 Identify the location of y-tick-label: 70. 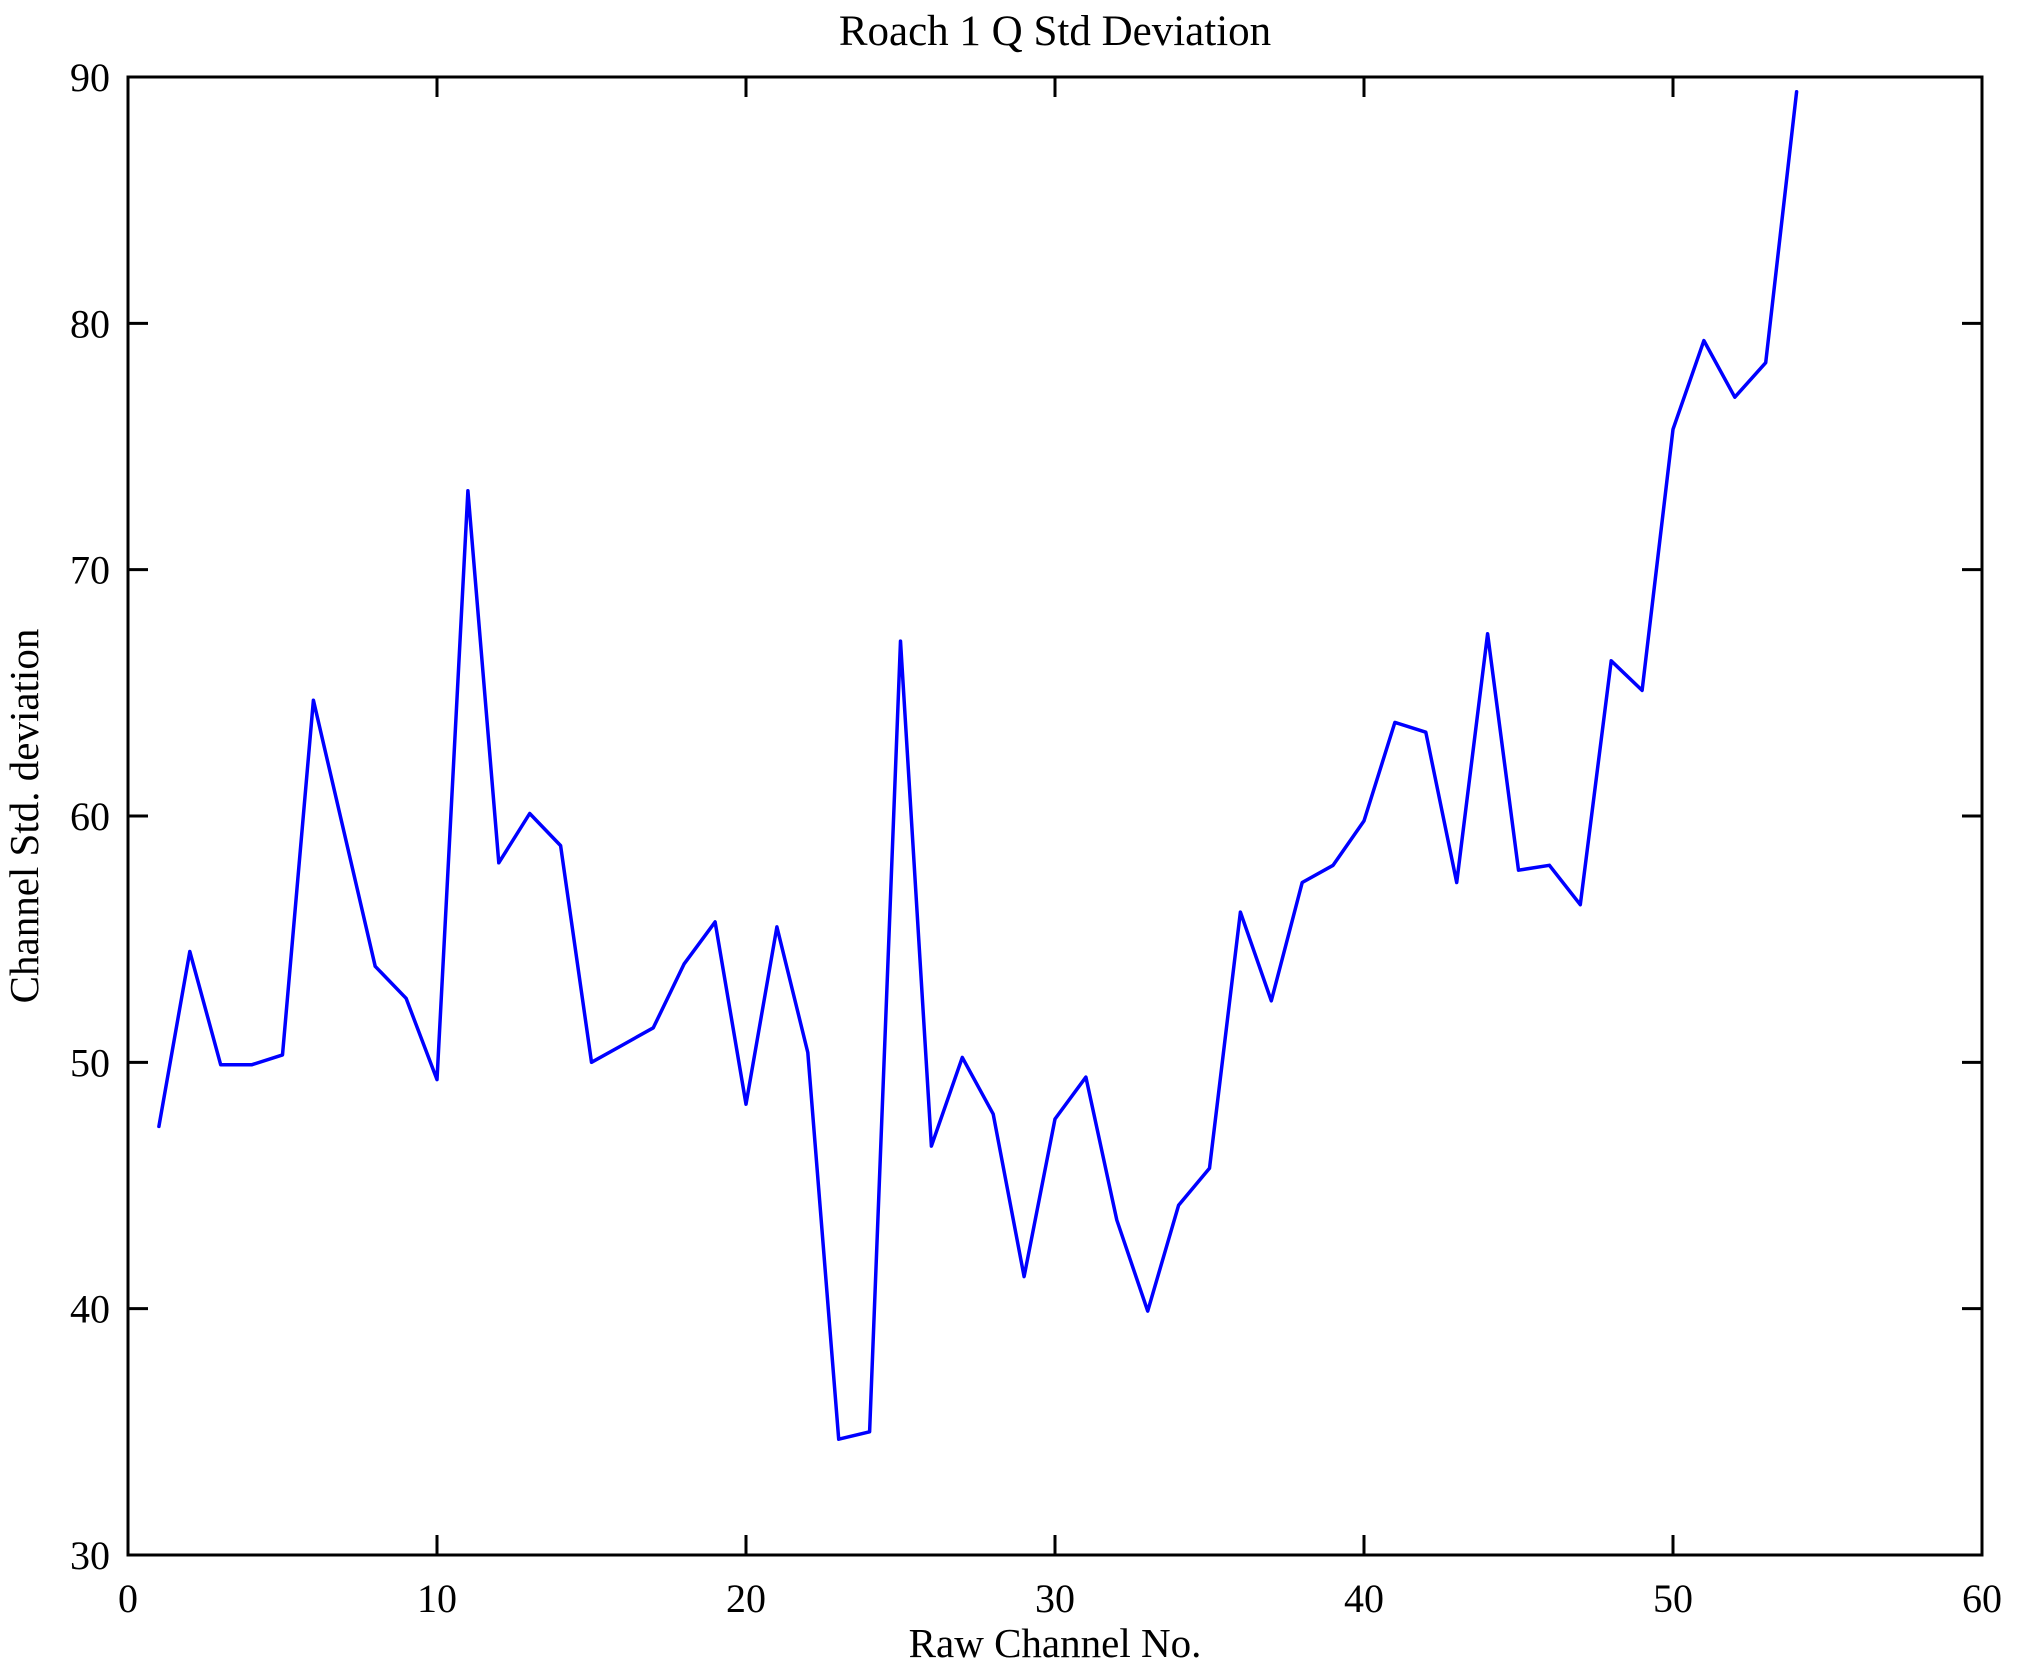
(90, 570).